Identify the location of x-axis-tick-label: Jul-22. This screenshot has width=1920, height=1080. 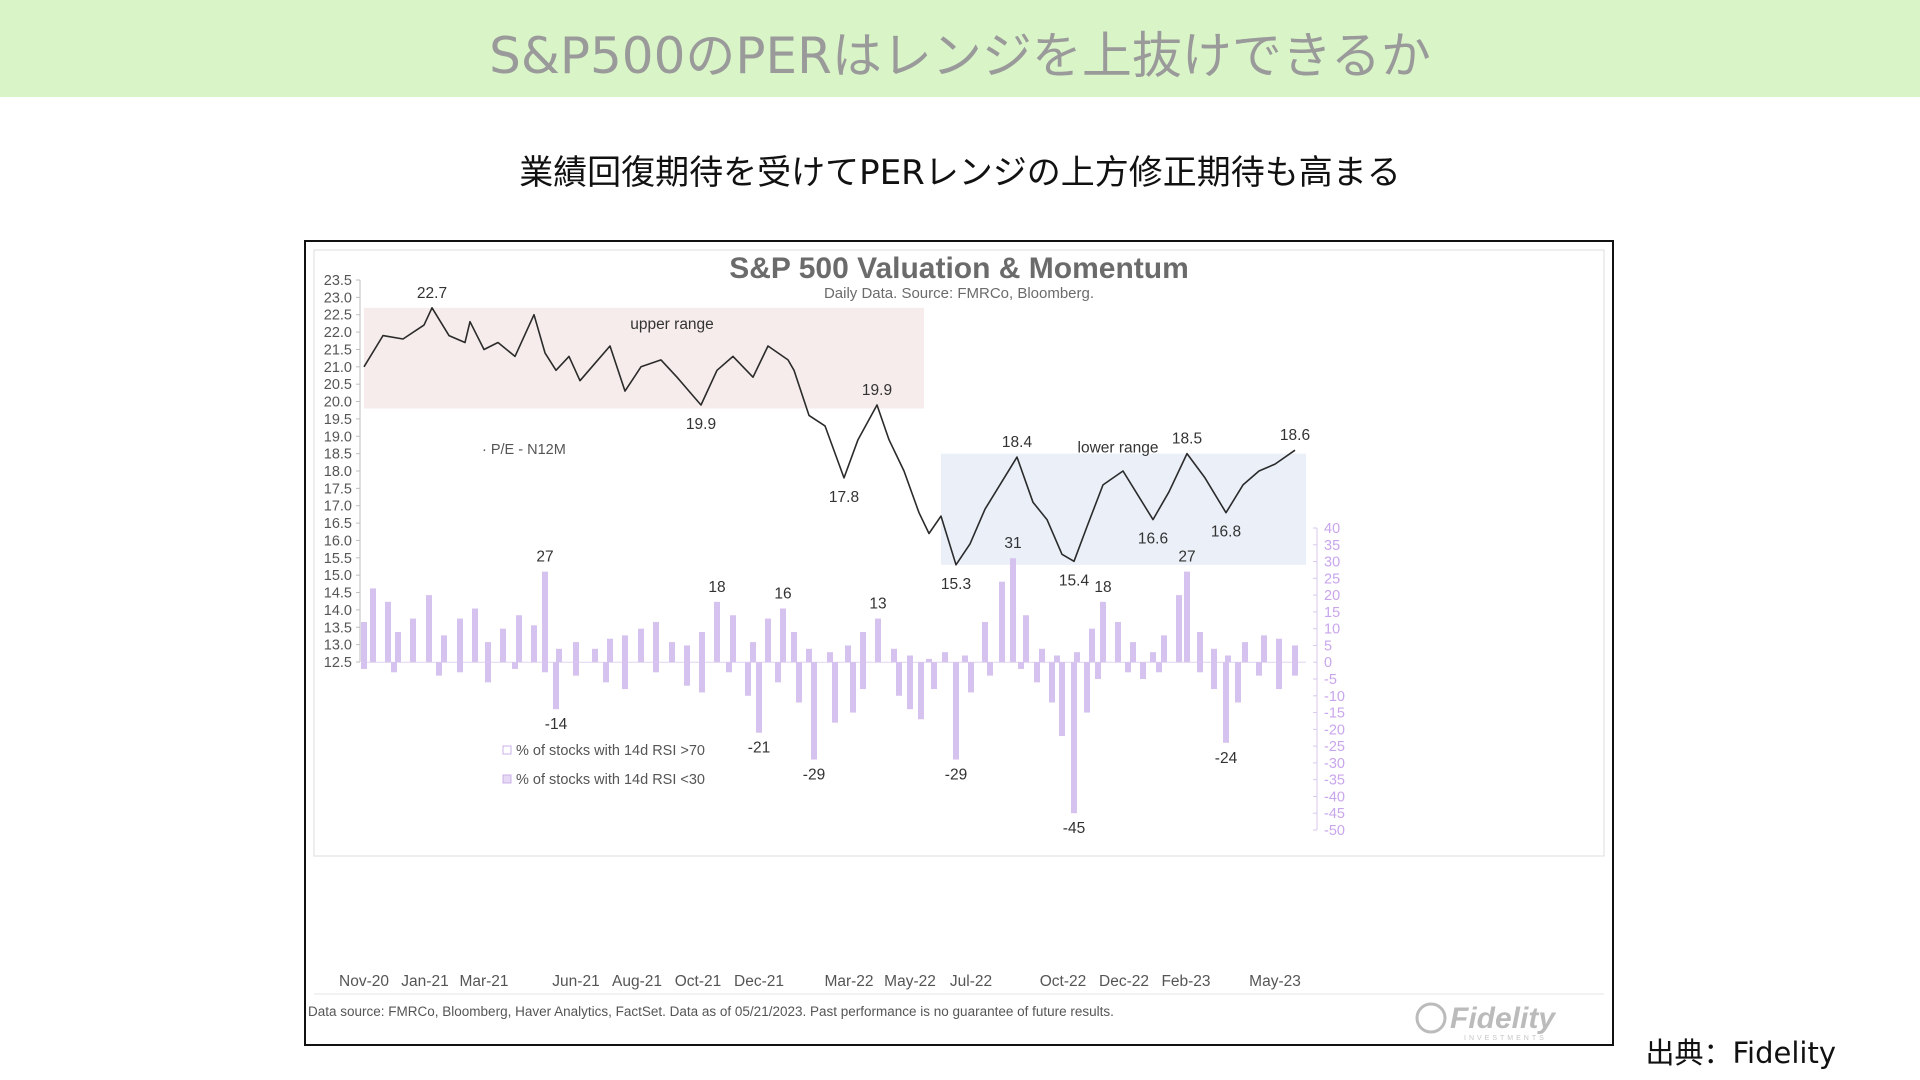
(971, 981).